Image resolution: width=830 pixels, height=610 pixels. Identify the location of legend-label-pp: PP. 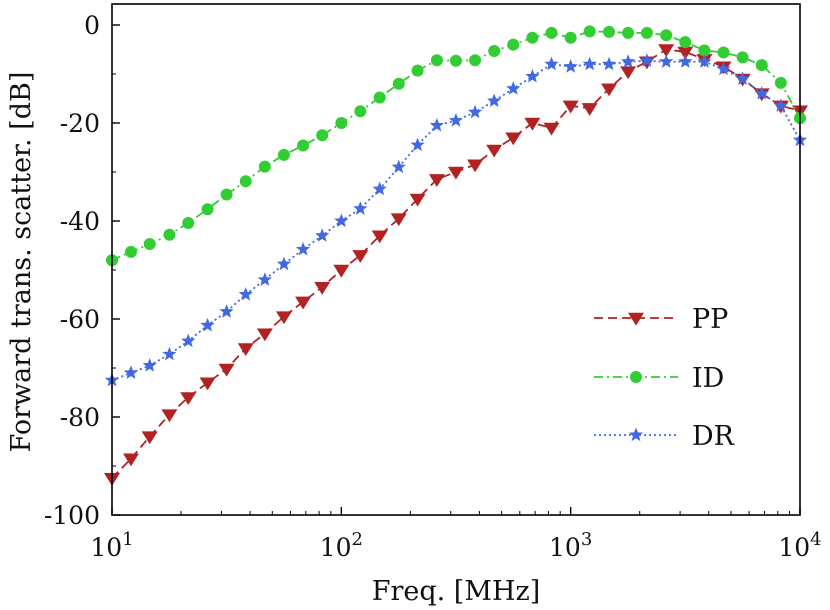
(710, 319).